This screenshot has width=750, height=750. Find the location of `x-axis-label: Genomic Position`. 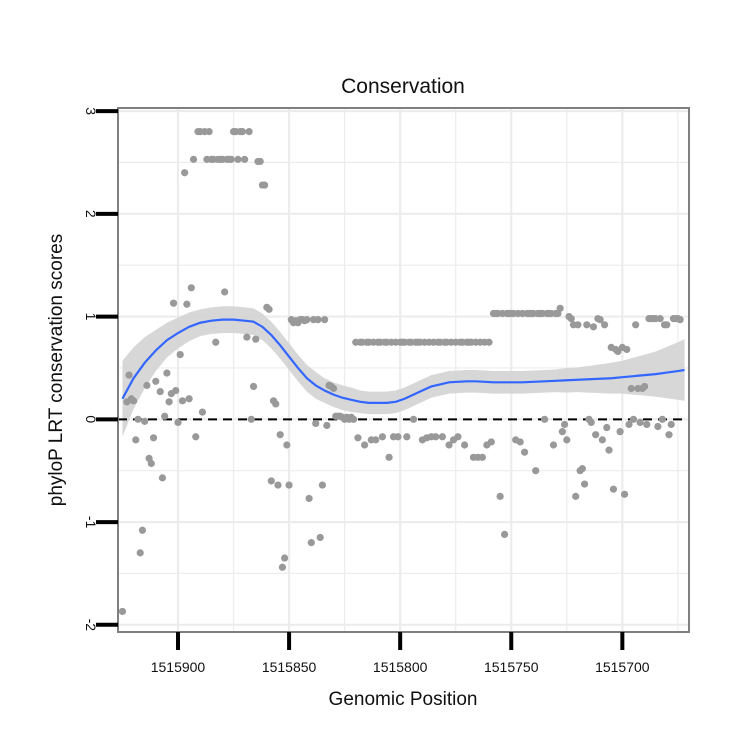

x-axis-label: Genomic Position is located at coordinates (403, 699).